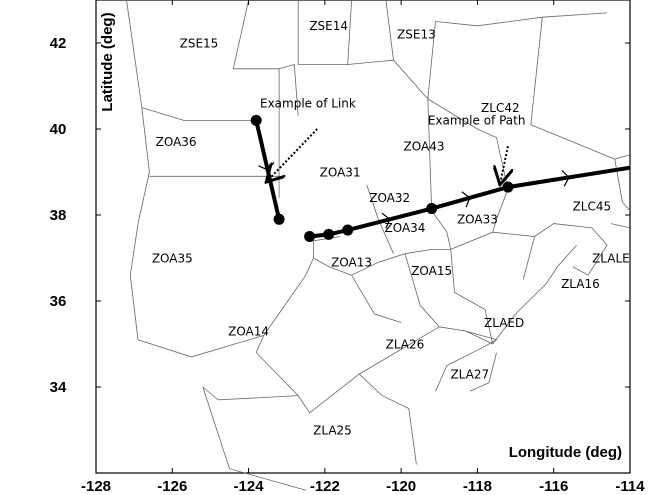  I want to click on x-axis-label: Longitude (deg), so click(565, 452).